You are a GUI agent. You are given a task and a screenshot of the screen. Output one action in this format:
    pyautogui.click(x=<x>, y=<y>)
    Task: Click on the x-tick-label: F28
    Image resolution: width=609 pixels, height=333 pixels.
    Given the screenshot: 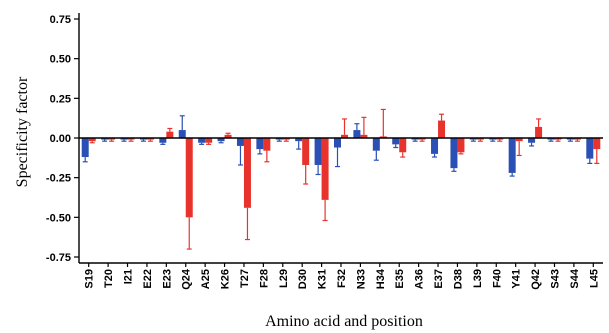 What is the action you would take?
    pyautogui.click(x=264, y=278)
    